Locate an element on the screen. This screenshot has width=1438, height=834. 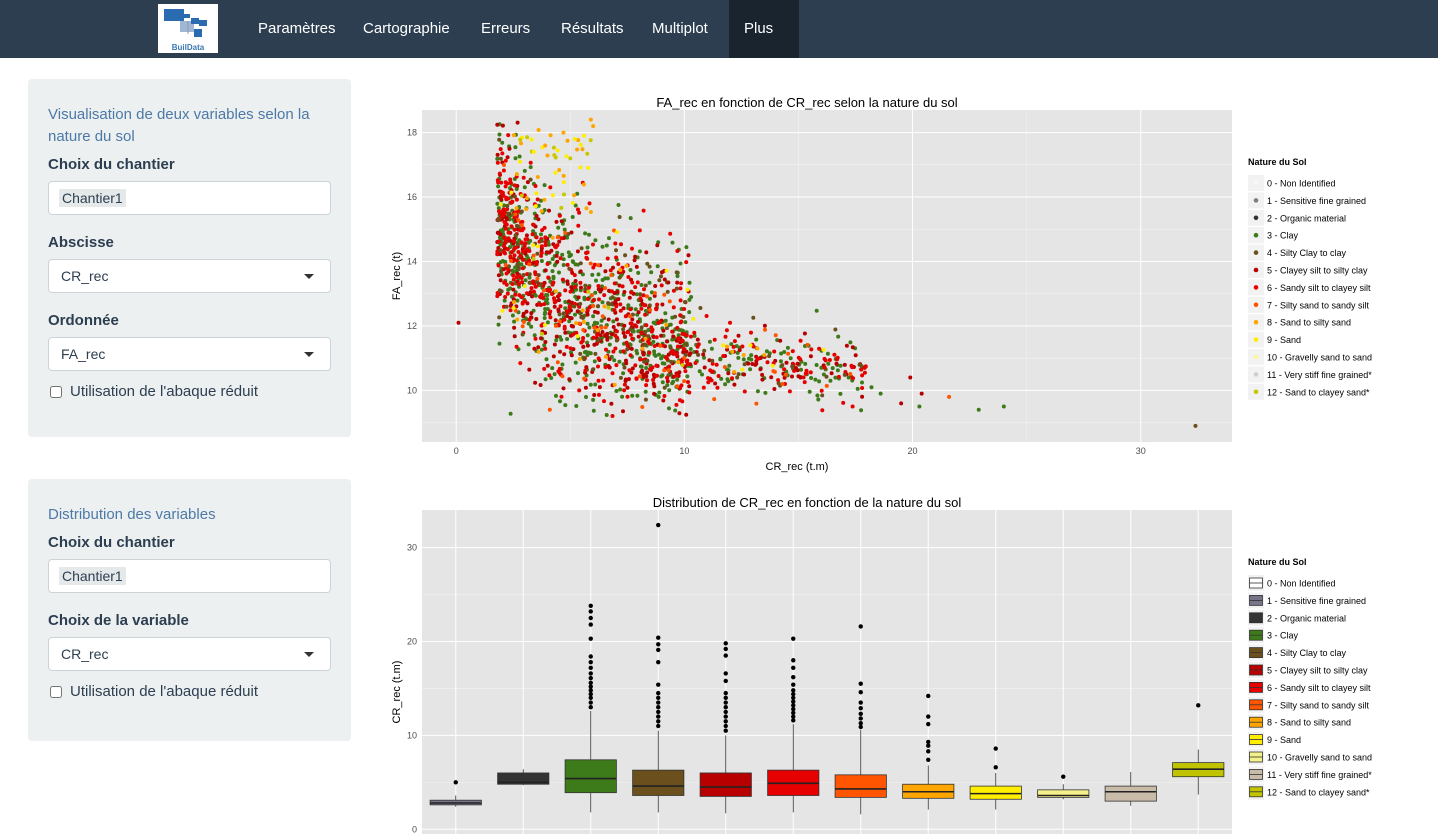
panel2-title: Distribution des variables is located at coordinates (132, 514).